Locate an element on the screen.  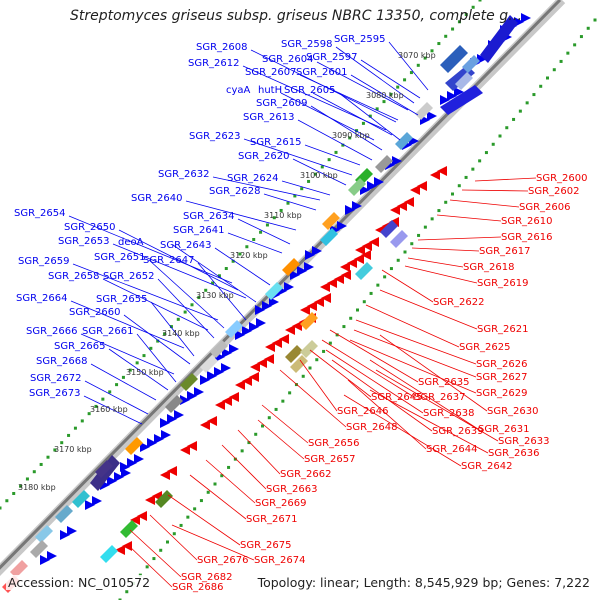
forward-gene-label: SGR_2655 is located at coordinates (122, 299).